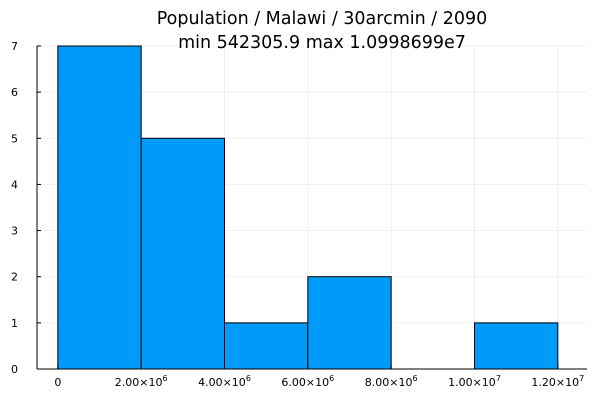 This screenshot has width=600, height=400. Describe the element at coordinates (322, 43) in the screenshot. I see `chart-title-line2: min 542305.9 max 1.0998699e7` at that location.